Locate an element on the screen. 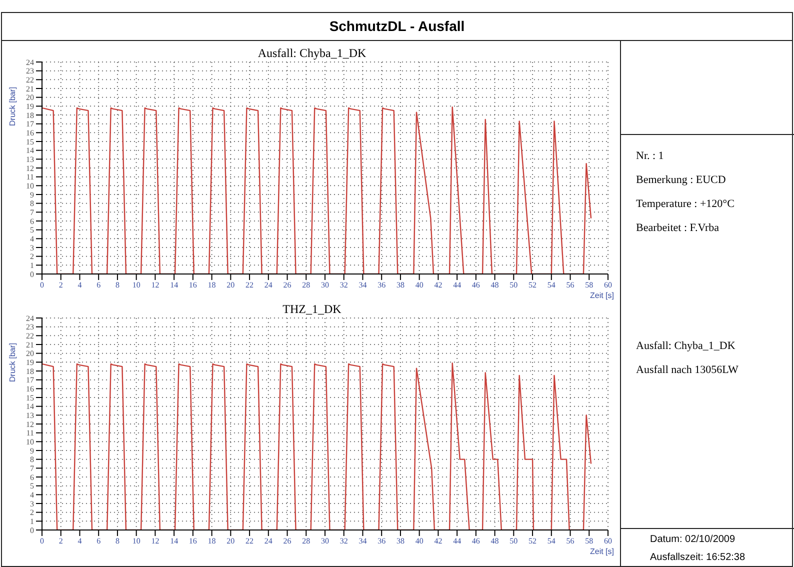 The width and height of the screenshot is (794, 567). text: Datum: 02/10/2009 is located at coordinates (693, 539).